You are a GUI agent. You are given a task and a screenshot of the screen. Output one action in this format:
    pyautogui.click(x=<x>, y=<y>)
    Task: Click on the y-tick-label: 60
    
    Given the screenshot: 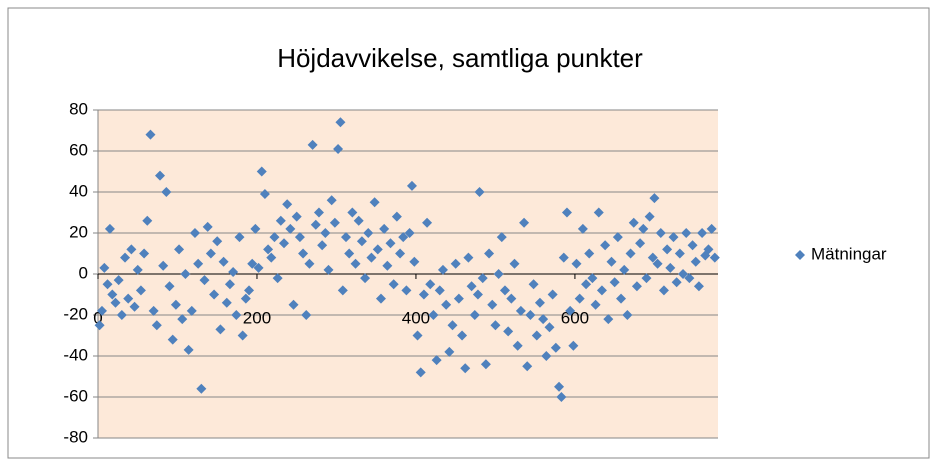 What is the action you would take?
    pyautogui.click(x=78, y=149)
    